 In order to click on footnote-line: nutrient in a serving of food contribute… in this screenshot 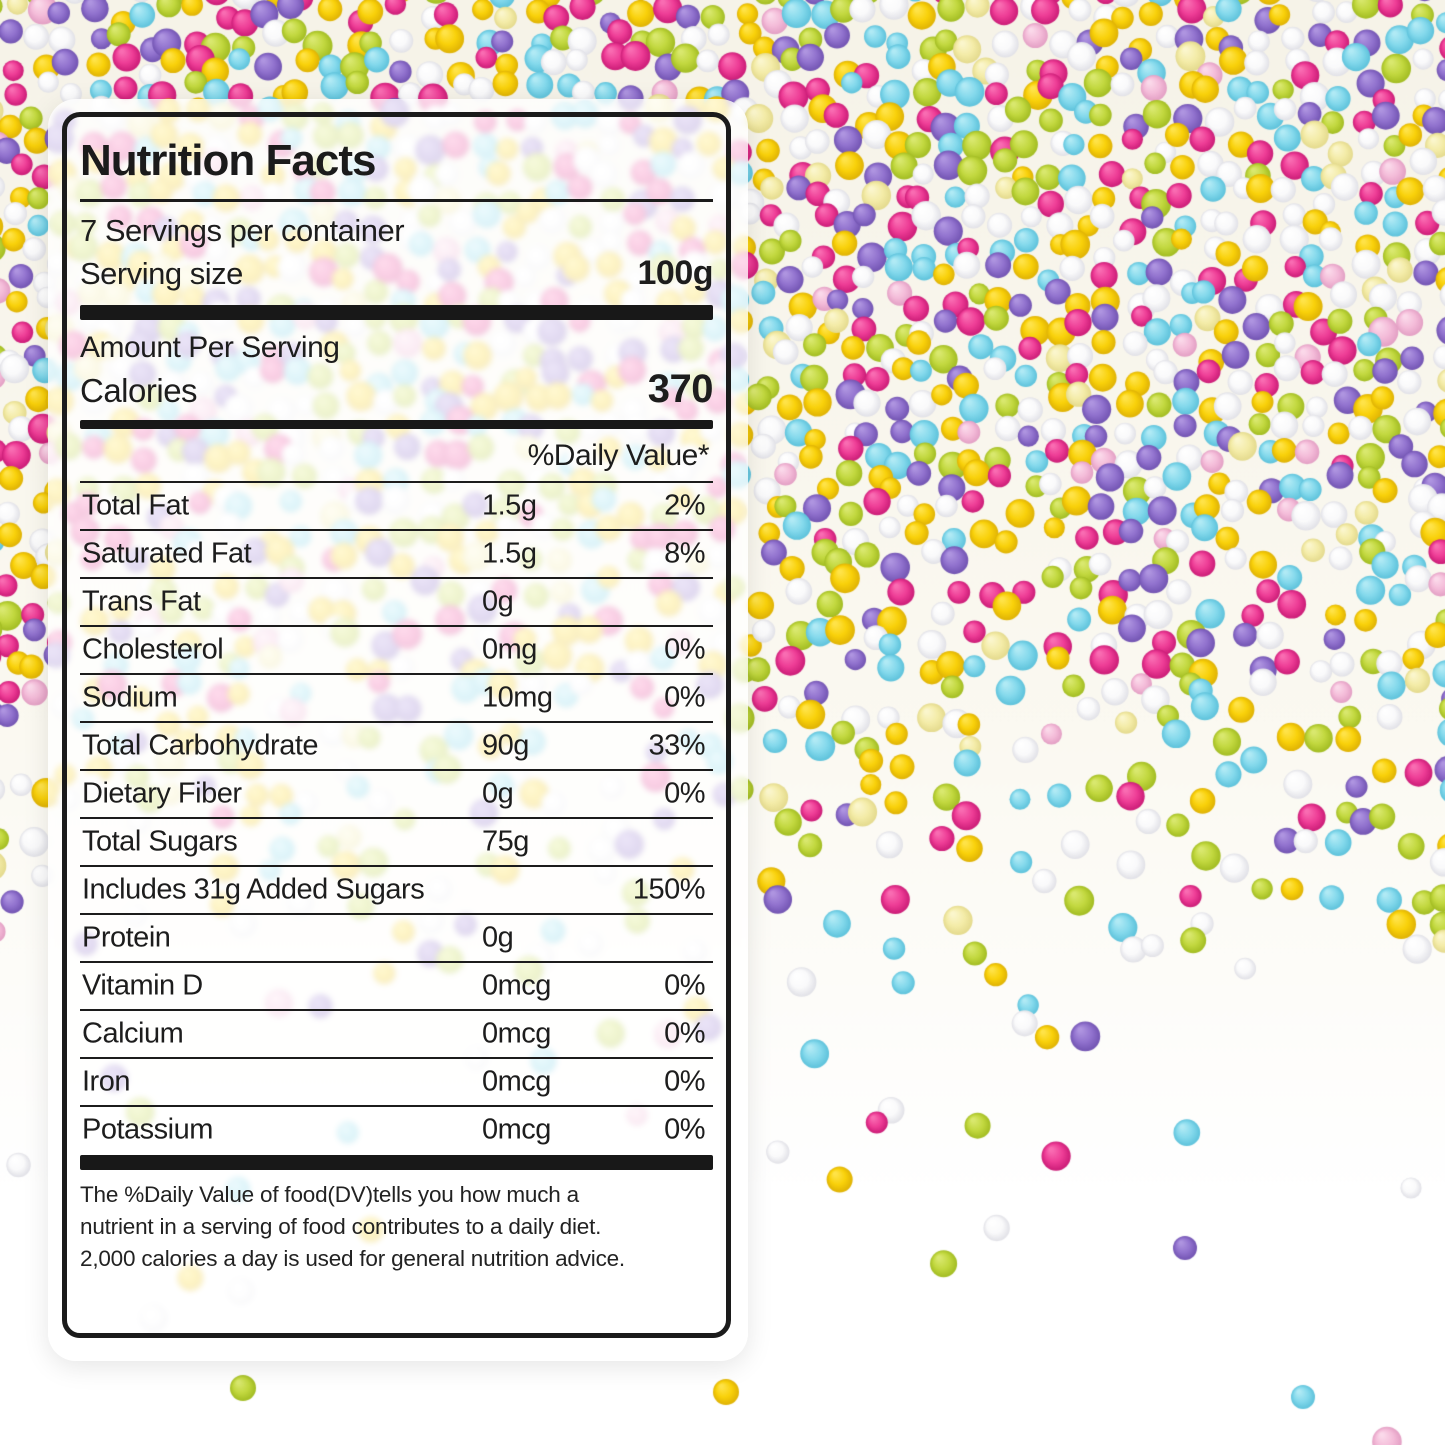, I will do `click(341, 1226)`.